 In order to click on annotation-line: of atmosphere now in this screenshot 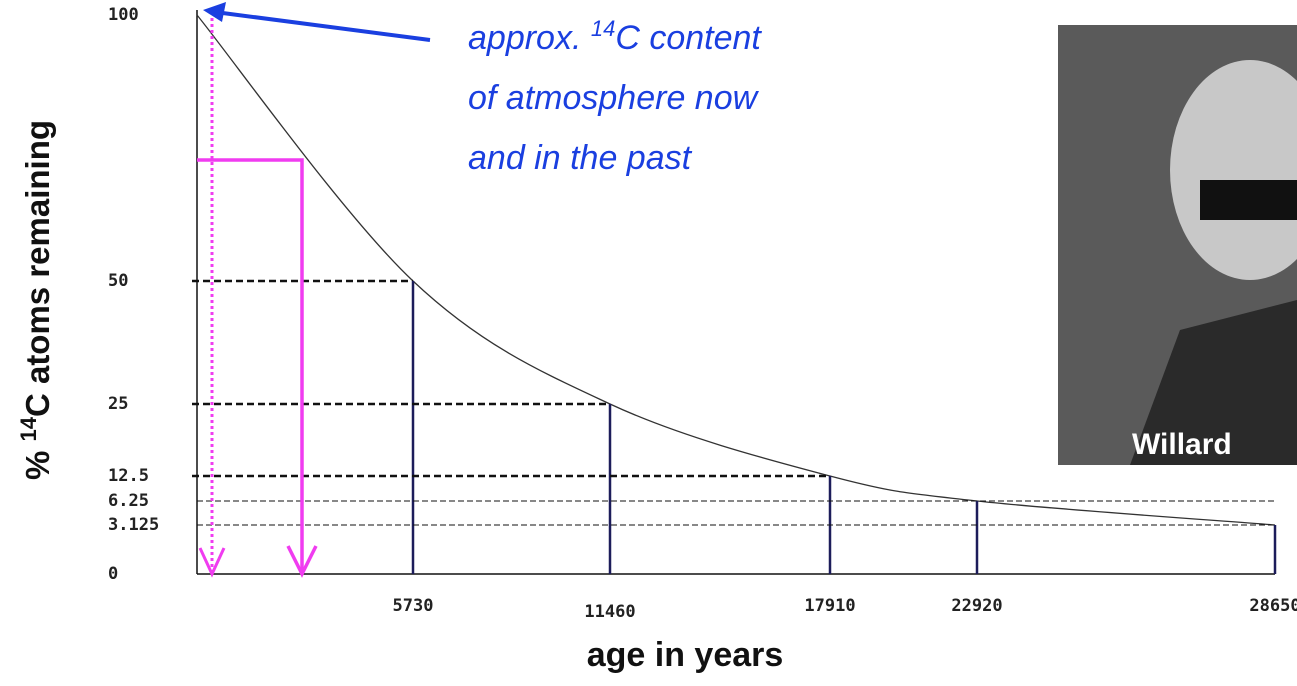, I will do `click(614, 98)`.